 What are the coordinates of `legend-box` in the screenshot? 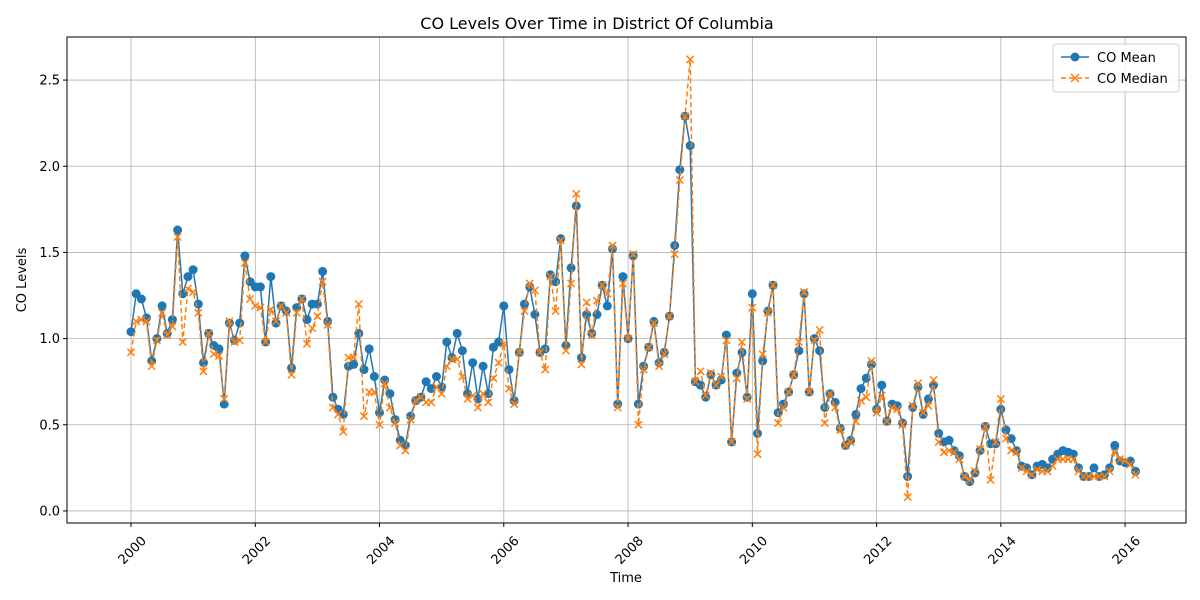 It's located at (1116, 68).